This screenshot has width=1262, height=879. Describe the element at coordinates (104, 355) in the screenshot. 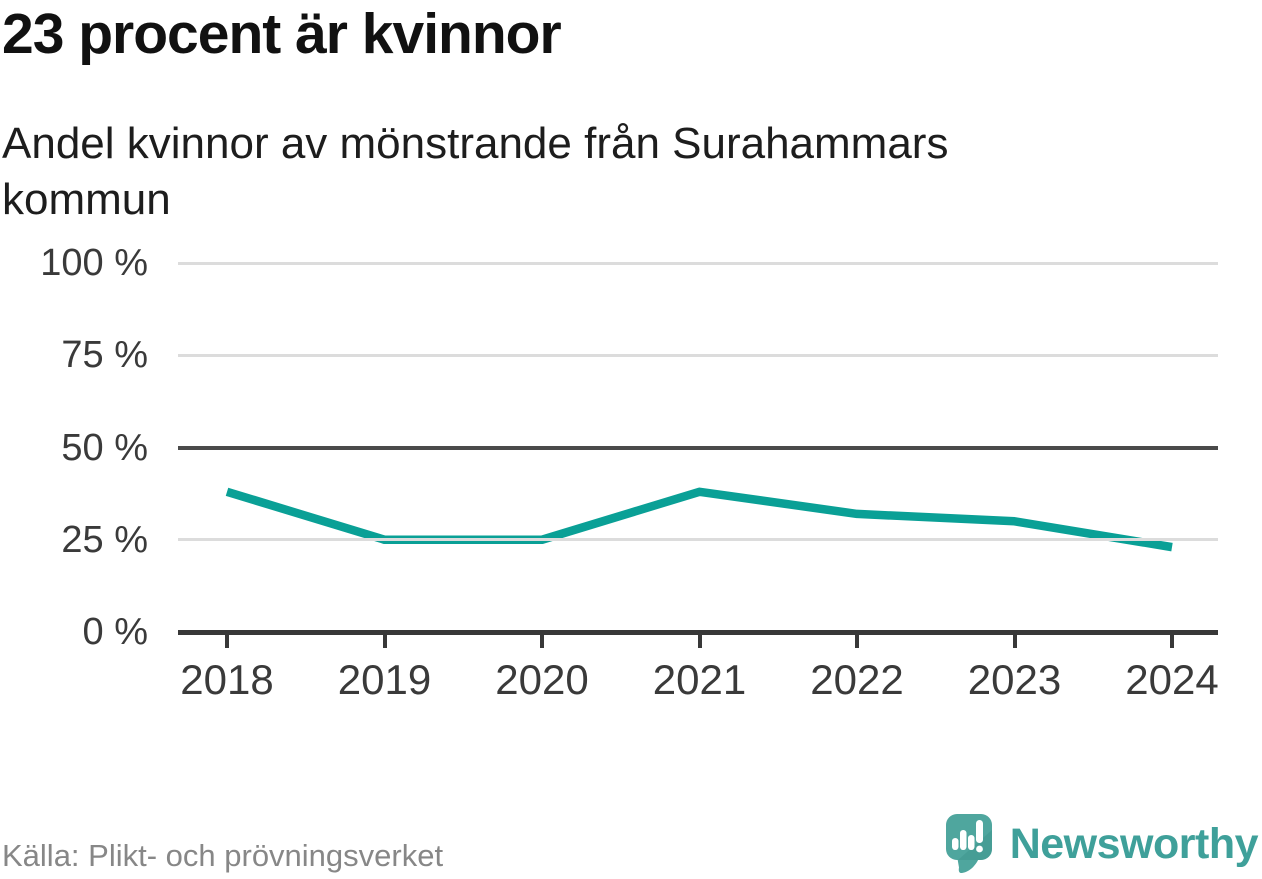

I see `y-axis-label: 75 %` at that location.